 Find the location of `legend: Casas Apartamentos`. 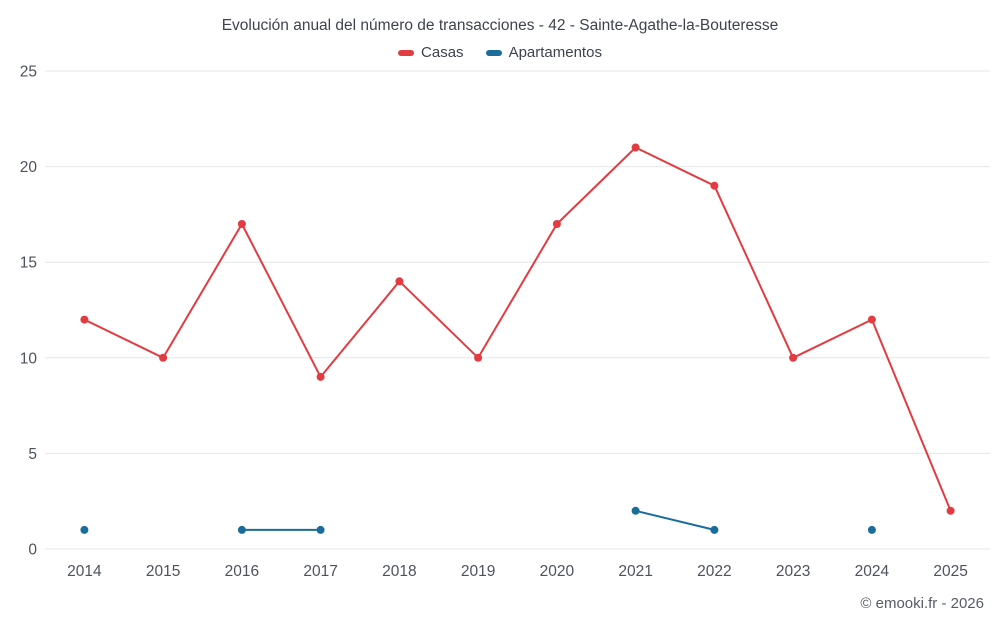

legend: Casas Apartamentos is located at coordinates (500, 52).